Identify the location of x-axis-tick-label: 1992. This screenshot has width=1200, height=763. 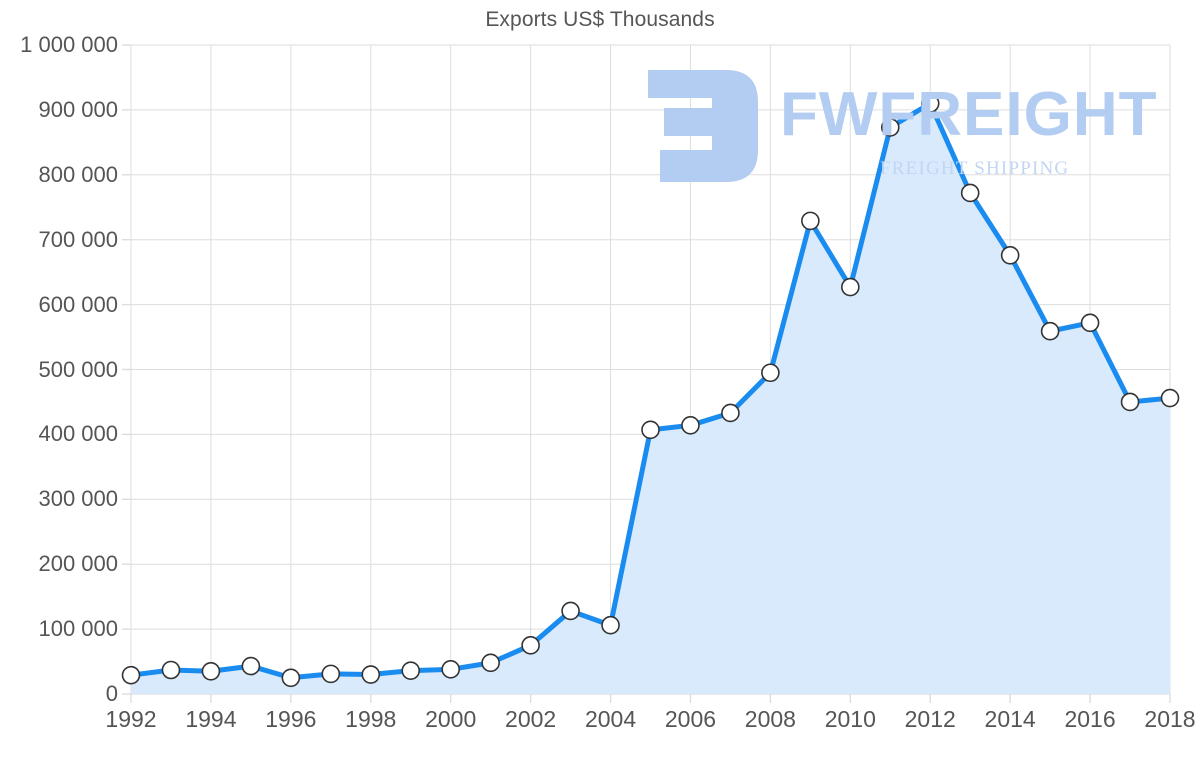
(131, 719).